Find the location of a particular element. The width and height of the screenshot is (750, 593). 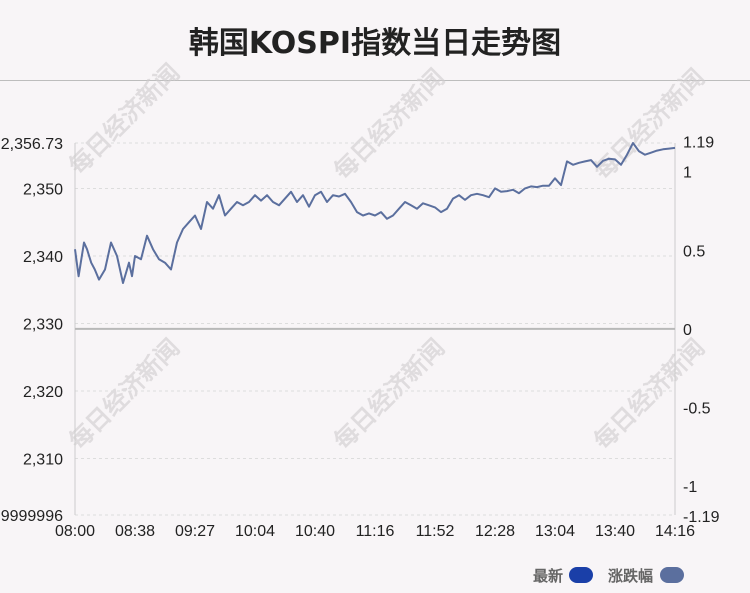

x-tick-label: 10:04 is located at coordinates (255, 531).